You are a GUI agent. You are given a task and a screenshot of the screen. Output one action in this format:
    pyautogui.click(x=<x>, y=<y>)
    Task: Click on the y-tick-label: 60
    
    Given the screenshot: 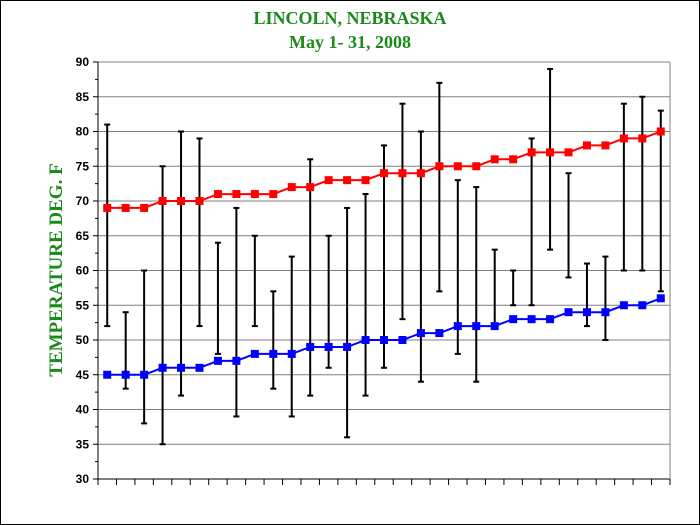 What is the action you would take?
    pyautogui.click(x=83, y=271)
    